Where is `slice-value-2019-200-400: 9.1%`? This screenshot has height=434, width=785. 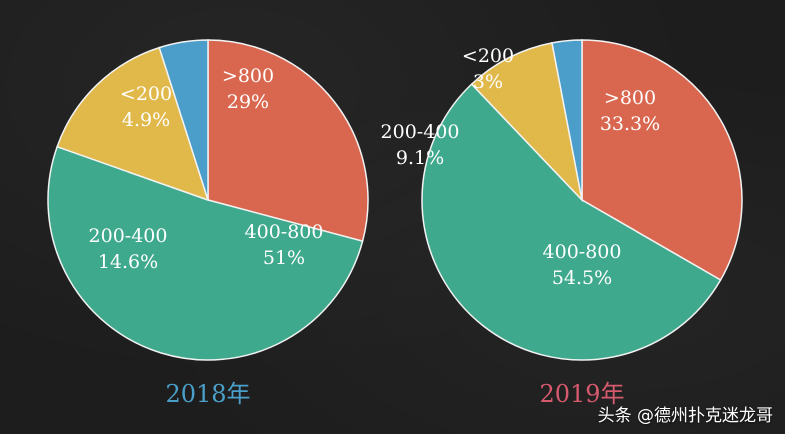
slice-value-2019-200-400: 9.1% is located at coordinates (420, 158).